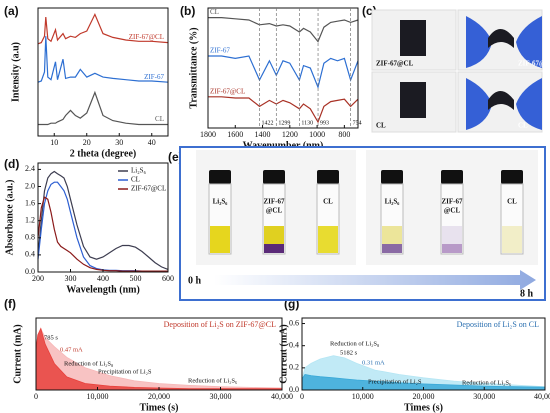 The image size is (550, 413). I want to click on glove, so click(504, 104).